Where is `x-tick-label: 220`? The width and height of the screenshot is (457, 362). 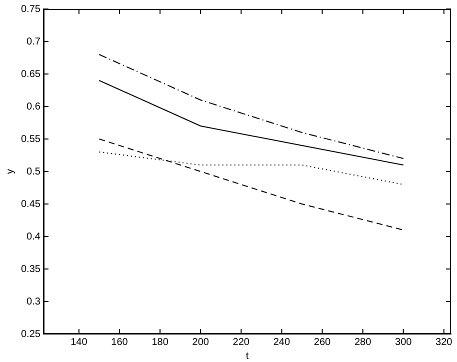 x-tick-label: 220 is located at coordinates (241, 342).